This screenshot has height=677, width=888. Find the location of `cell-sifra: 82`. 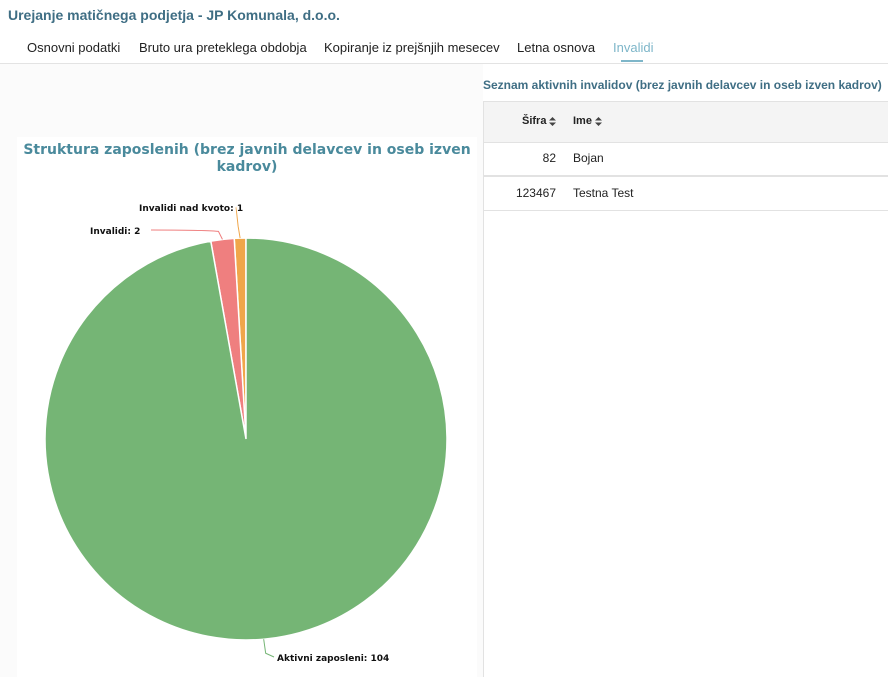

cell-sifra: 82 is located at coordinates (549, 158).